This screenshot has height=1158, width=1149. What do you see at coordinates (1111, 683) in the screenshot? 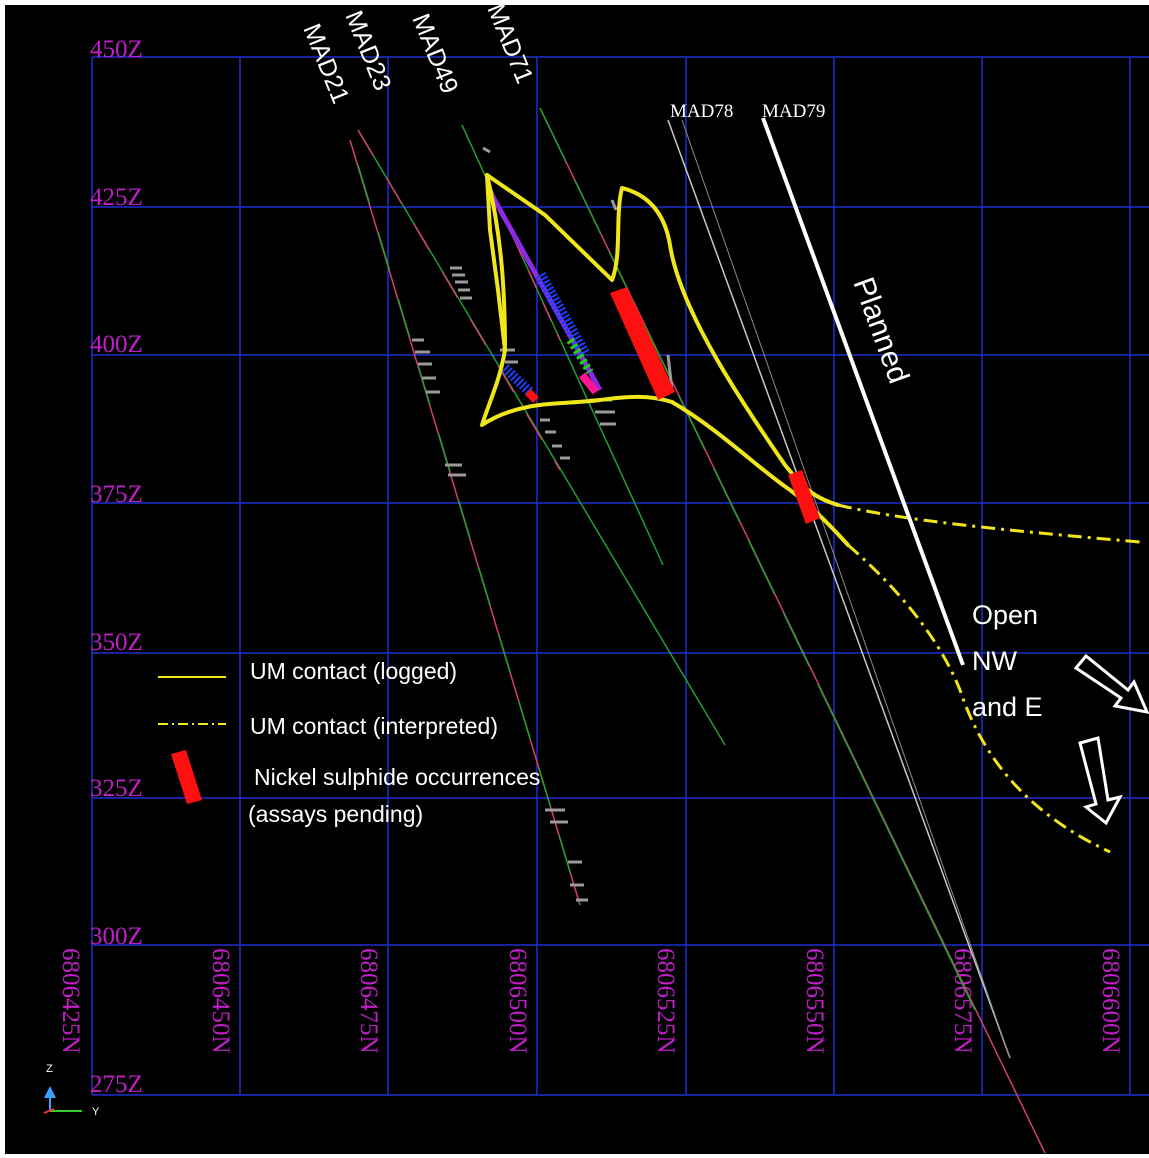
I see `arrow-east-icon` at bounding box center [1111, 683].